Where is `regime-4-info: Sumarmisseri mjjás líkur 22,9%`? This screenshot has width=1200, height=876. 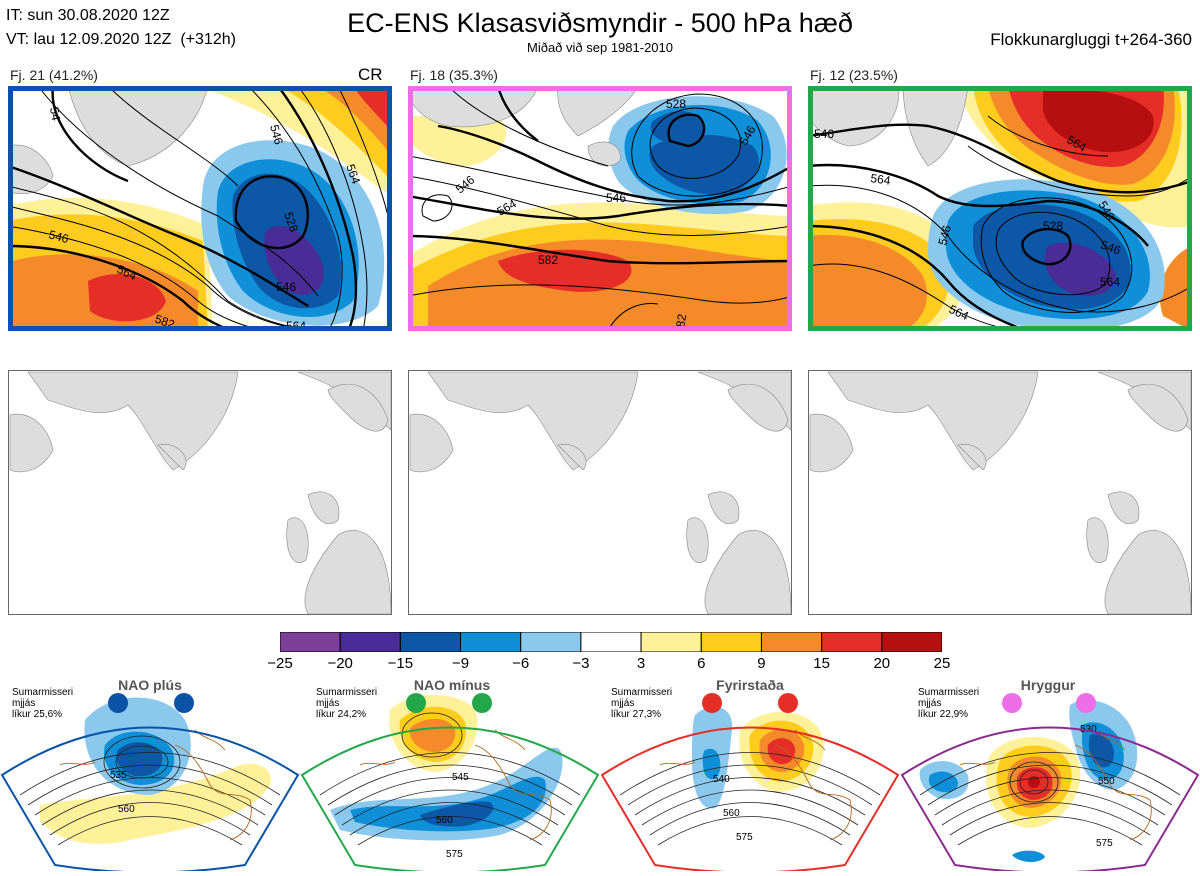
regime-4-info: Sumarmisseri mjjás líkur 22,9% is located at coordinates (958, 703).